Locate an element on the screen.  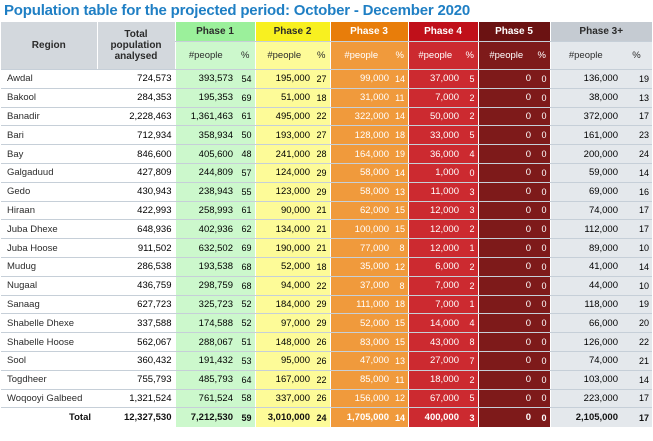
cell-p4-people: 12,000 is located at coordinates (434, 211).